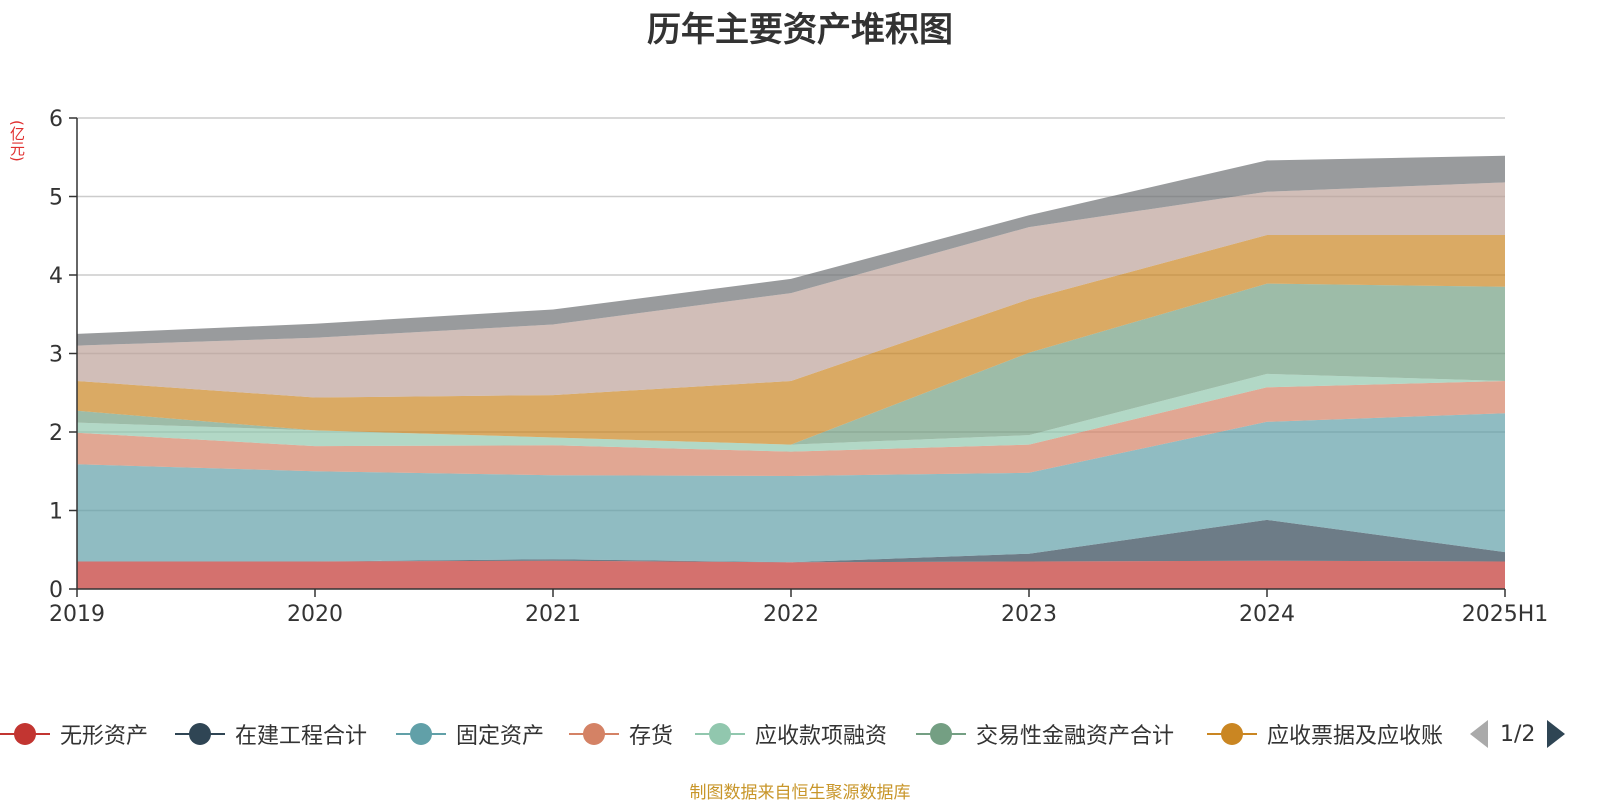  What do you see at coordinates (104, 736) in the screenshot?
I see `legend-label: 无形资产` at bounding box center [104, 736].